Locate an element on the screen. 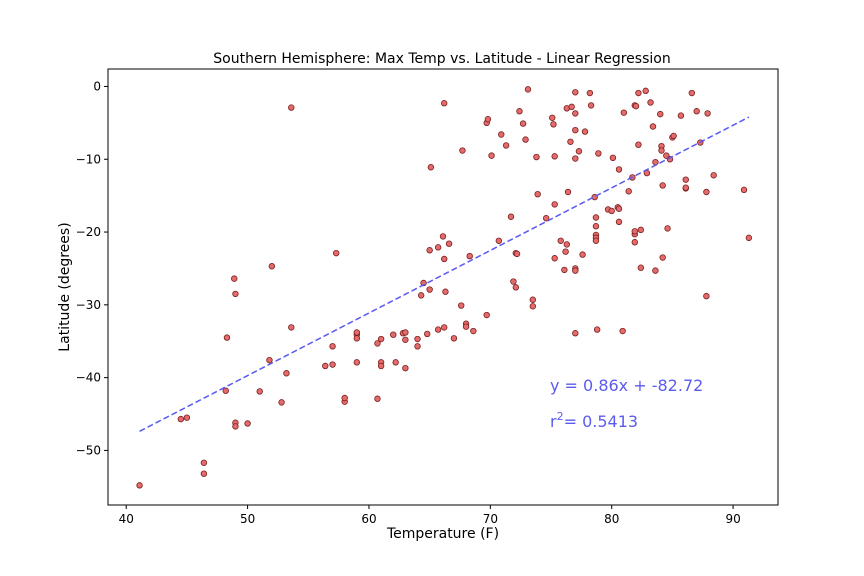 This screenshot has height=576, width=864. x-tick-label: 40 is located at coordinates (126, 519).